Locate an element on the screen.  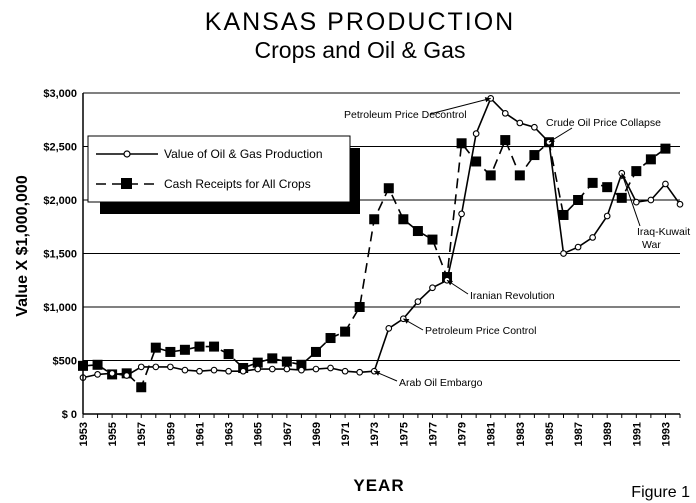
y-axis-label: Value X $1,000,000 is located at coordinates (22, 246).